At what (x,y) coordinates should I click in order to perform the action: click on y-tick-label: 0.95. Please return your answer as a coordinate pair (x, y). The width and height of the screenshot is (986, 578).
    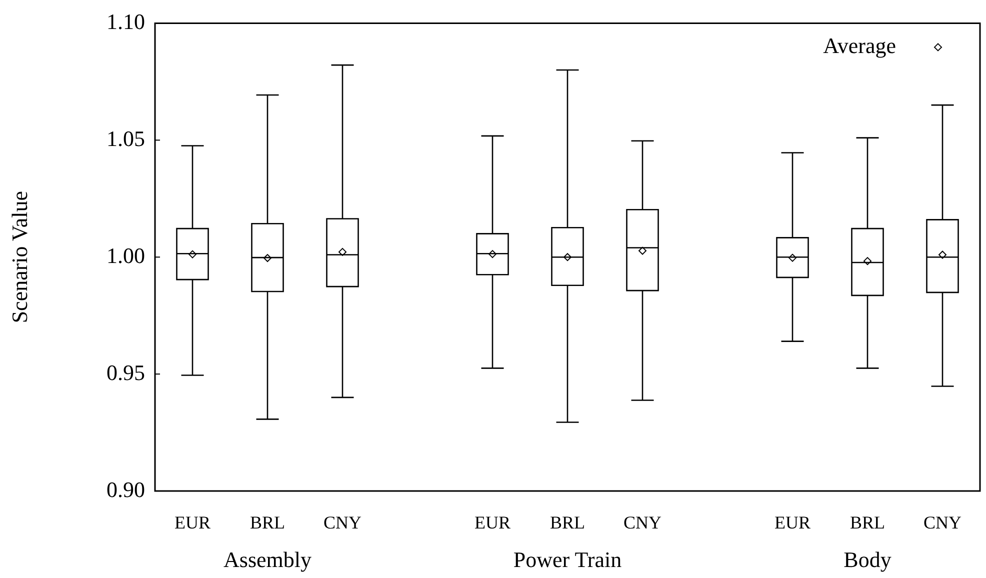
    Looking at the image, I should click on (125, 372).